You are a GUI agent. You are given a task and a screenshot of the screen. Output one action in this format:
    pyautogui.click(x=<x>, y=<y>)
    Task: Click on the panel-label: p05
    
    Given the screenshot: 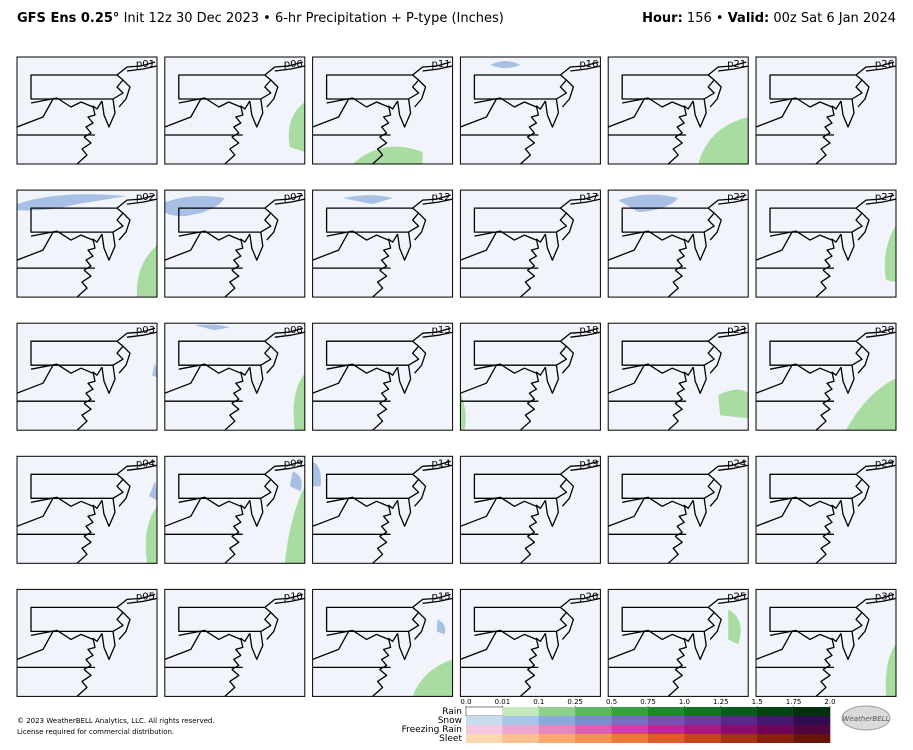 What is the action you would take?
    pyautogui.click(x=145, y=596)
    